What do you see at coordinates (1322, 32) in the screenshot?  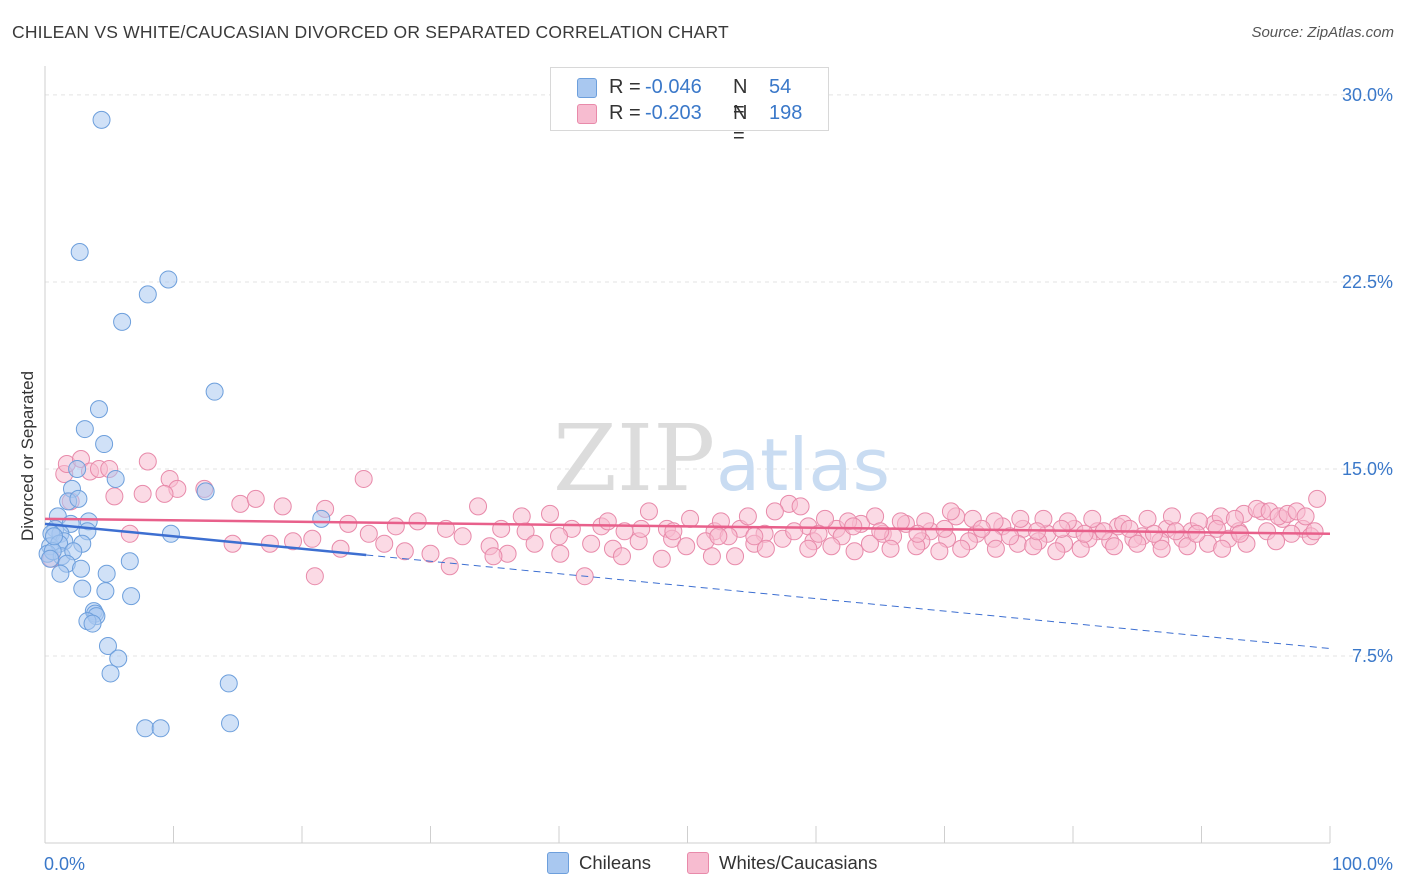 I see `chart-source: Source: ZipAtlas.com` at bounding box center [1322, 32].